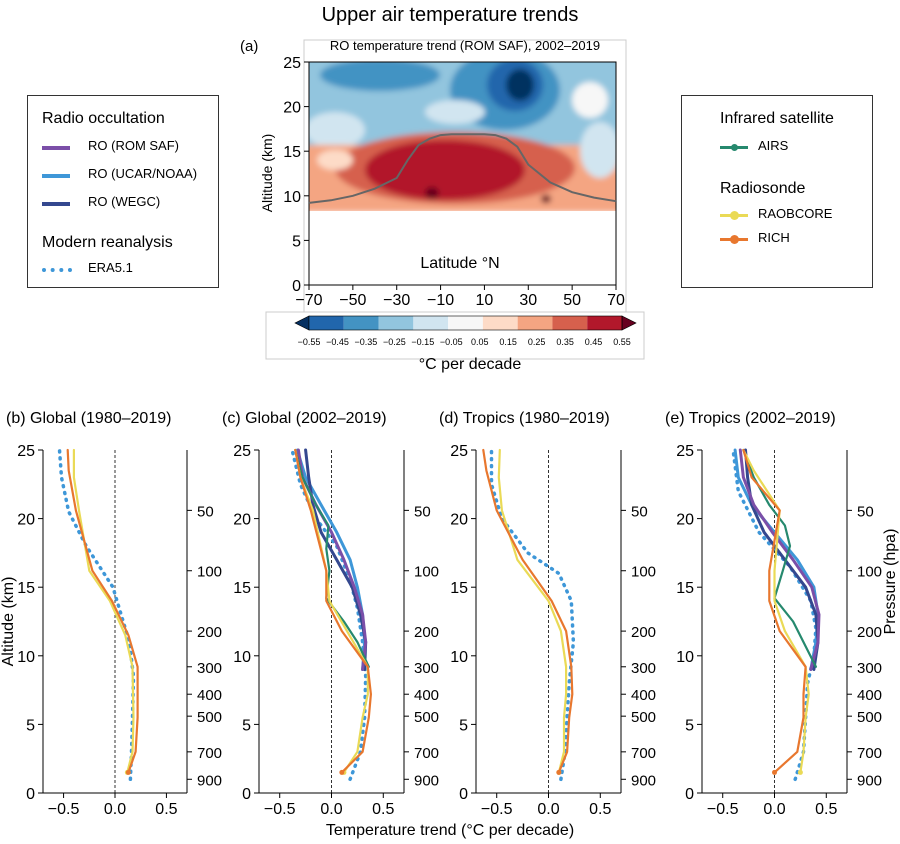 The width and height of the screenshot is (900, 844). I want to click on series-ro-romsaf, so click(779, 559).